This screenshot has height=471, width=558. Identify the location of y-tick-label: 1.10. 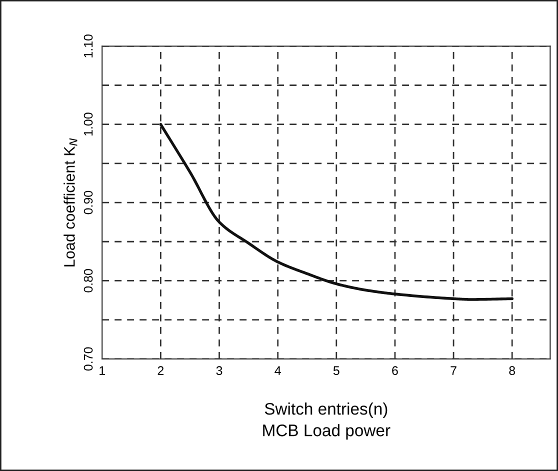
(88, 46).